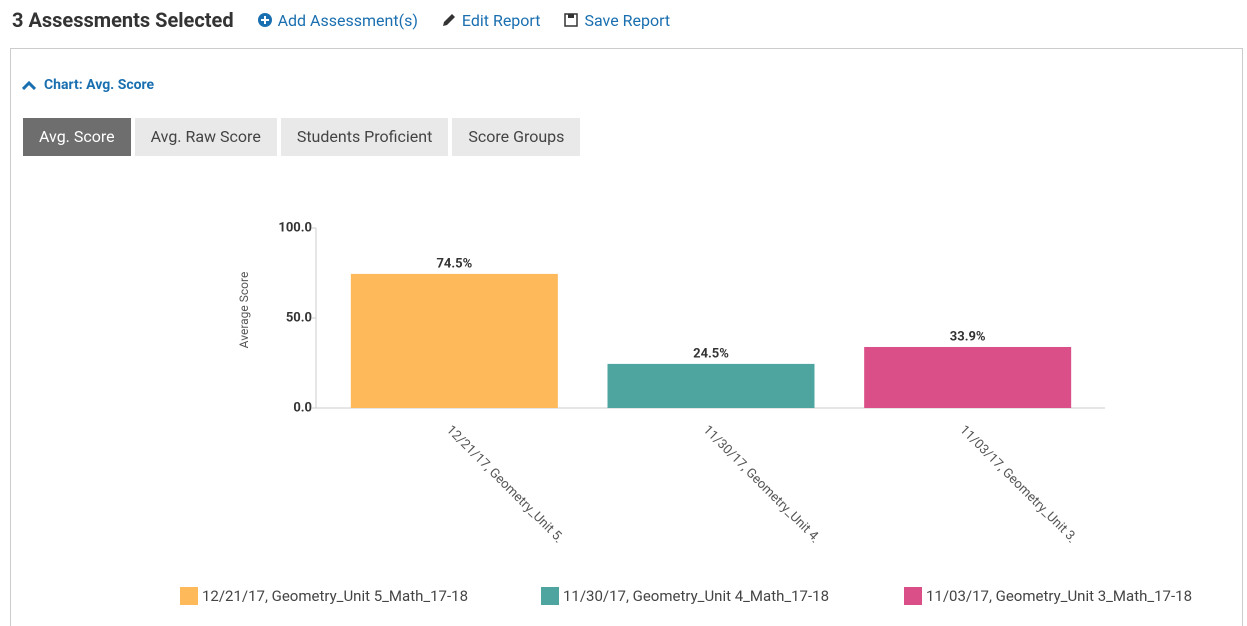  I want to click on y-axis-label: Average Score, so click(244, 310).